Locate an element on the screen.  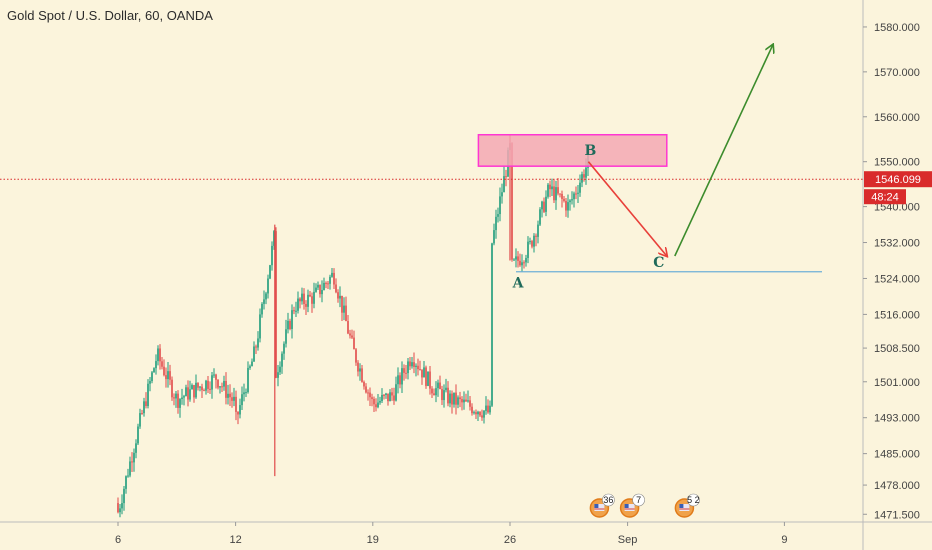
countdown-badge is located at coordinates (885, 197).